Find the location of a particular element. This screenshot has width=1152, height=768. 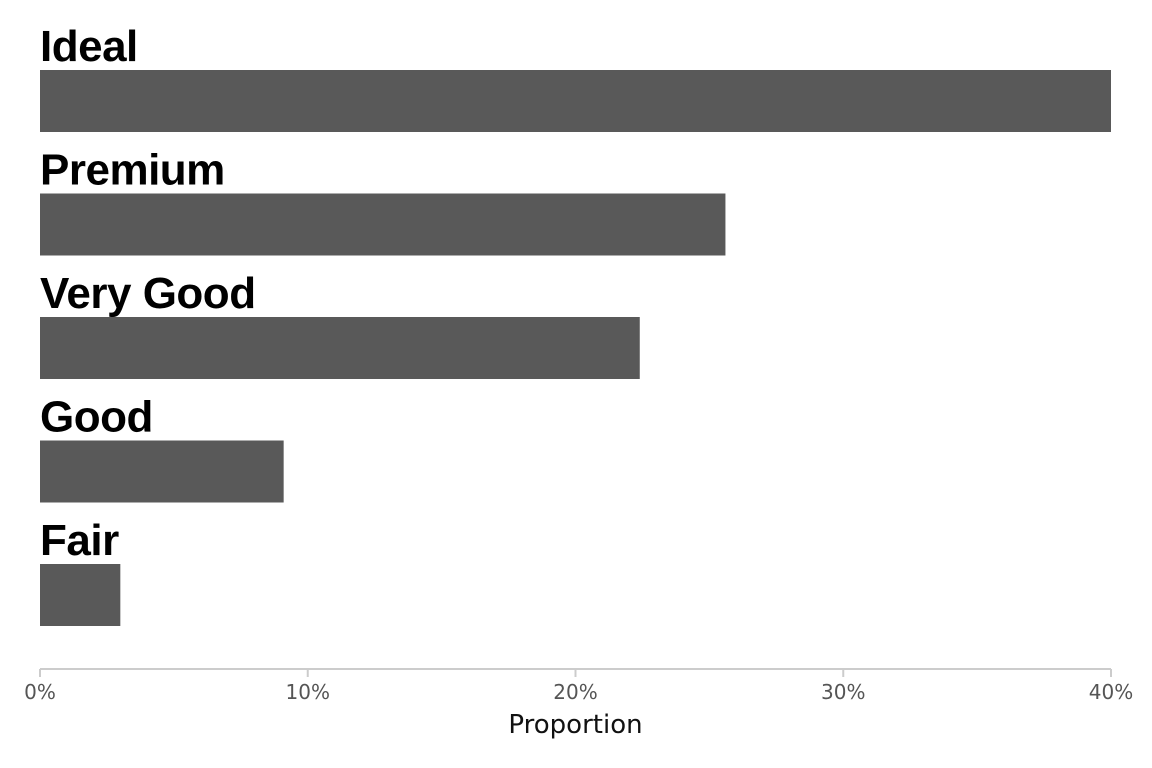

x-tick-label: 10% is located at coordinates (308, 692).